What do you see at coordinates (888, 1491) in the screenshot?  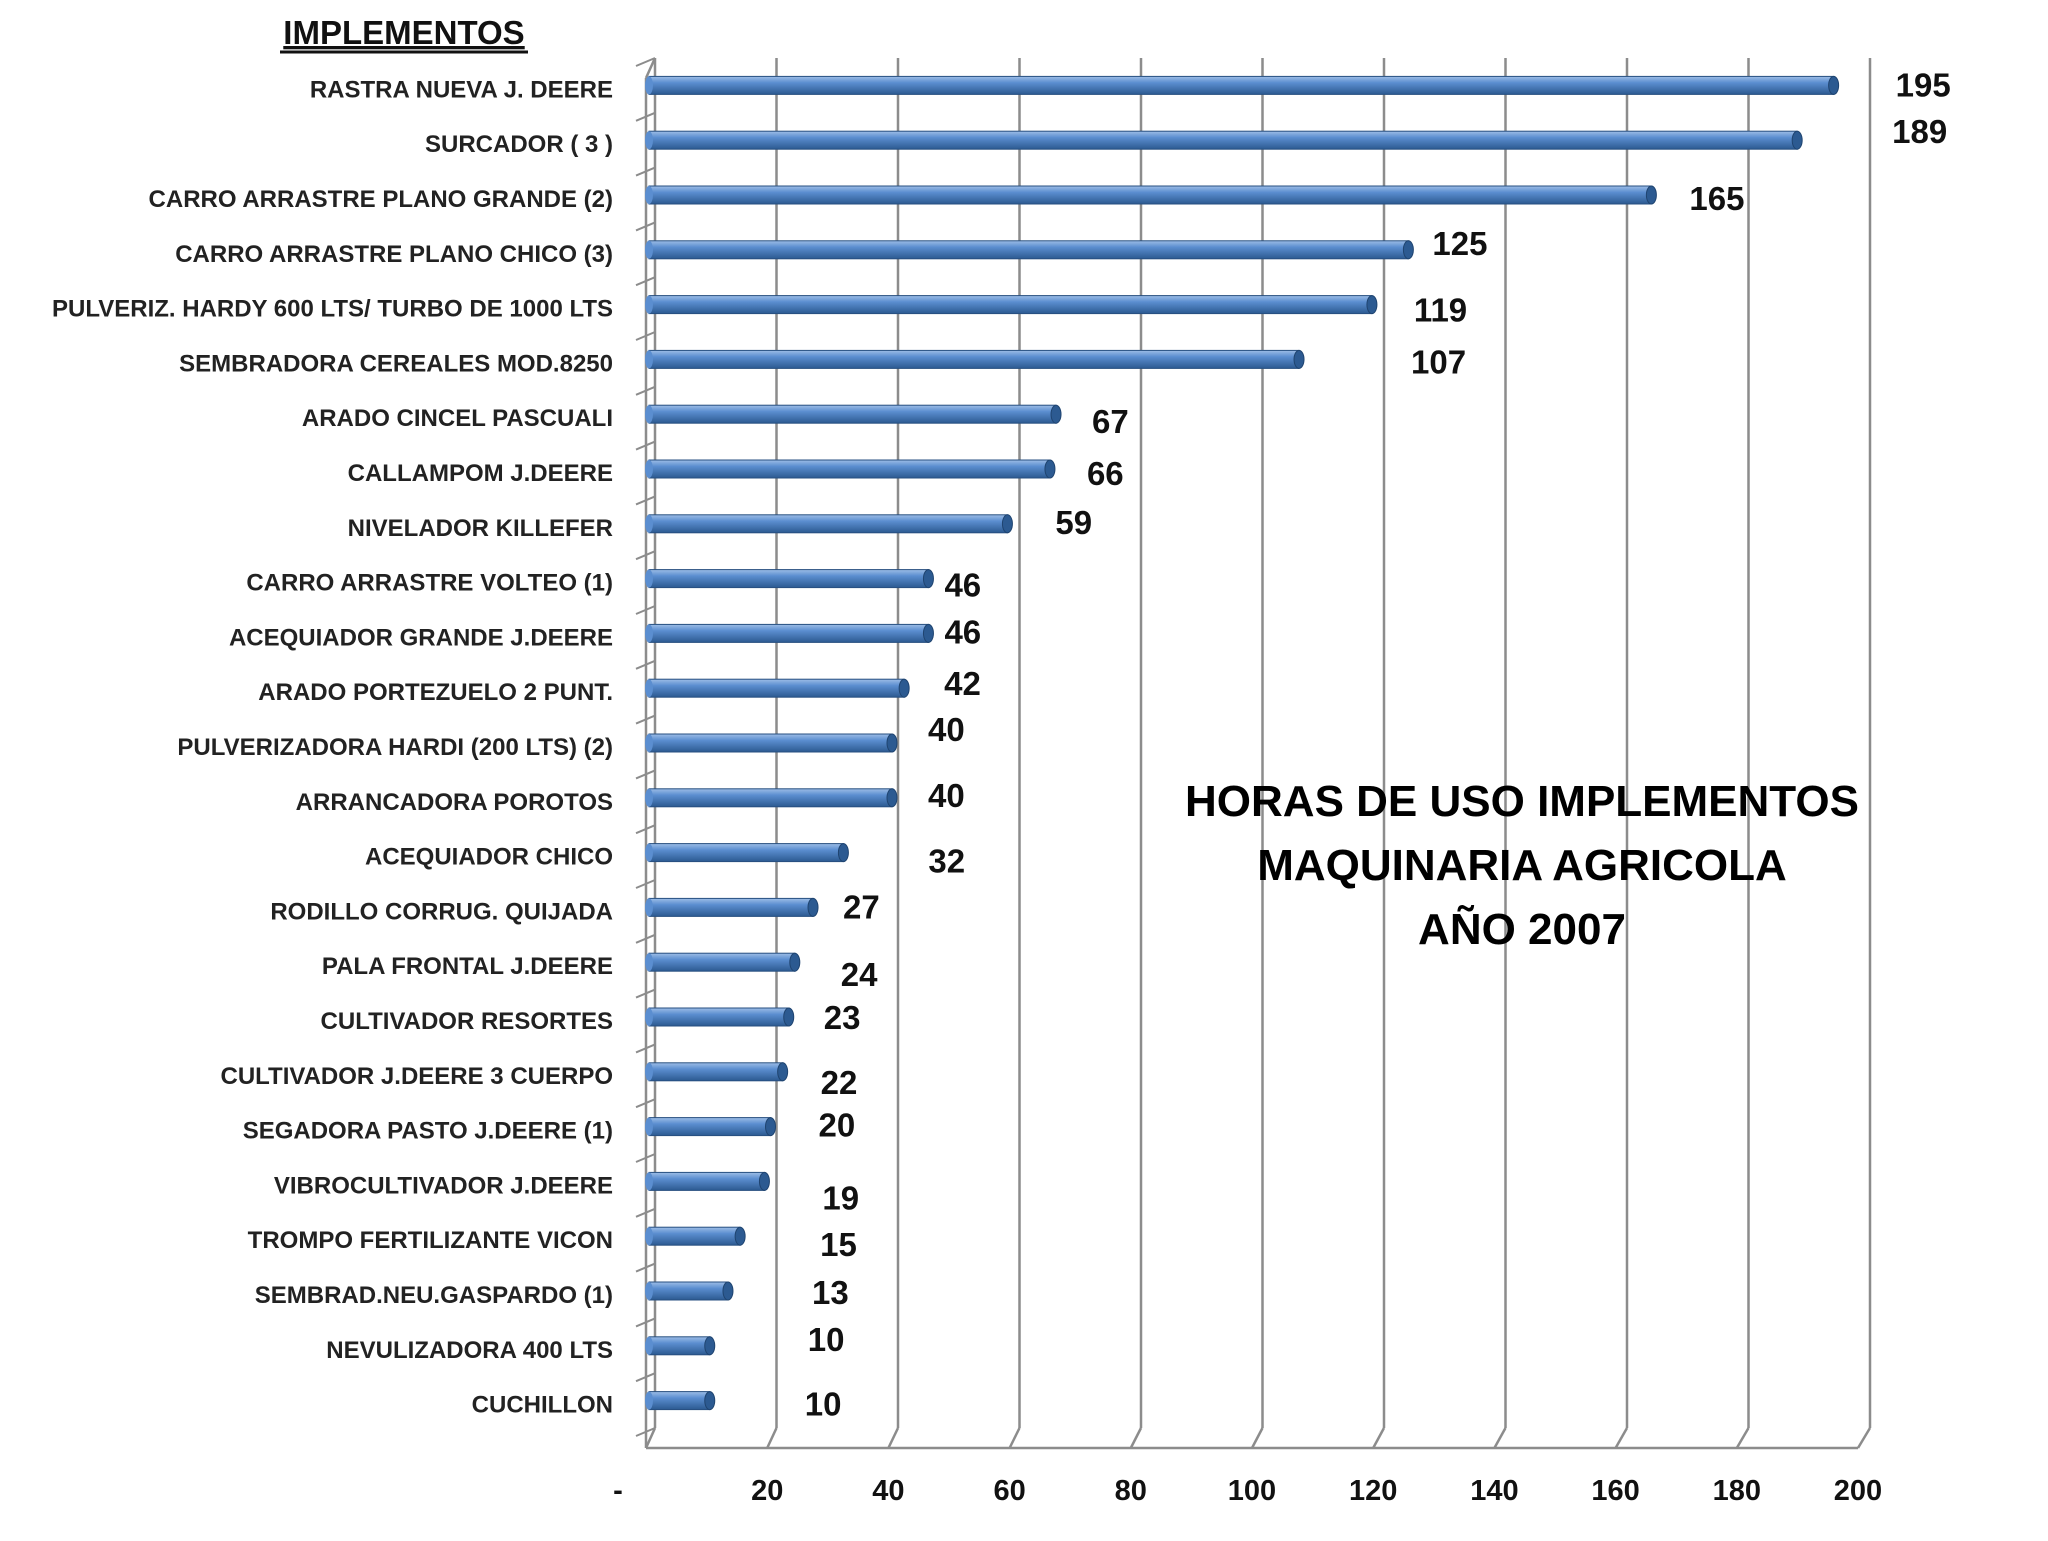 I see `x-tick-label: 40` at bounding box center [888, 1491].